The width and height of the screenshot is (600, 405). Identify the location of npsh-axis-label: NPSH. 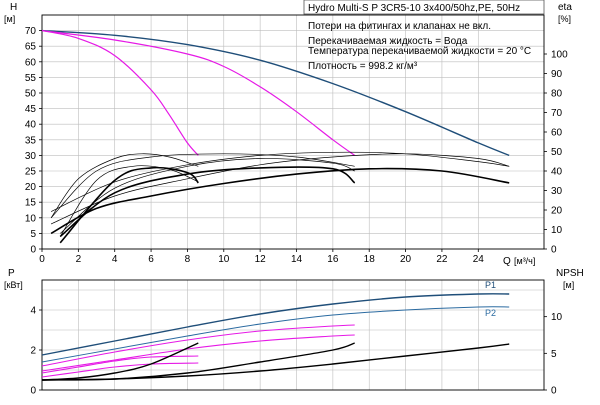
(570, 273).